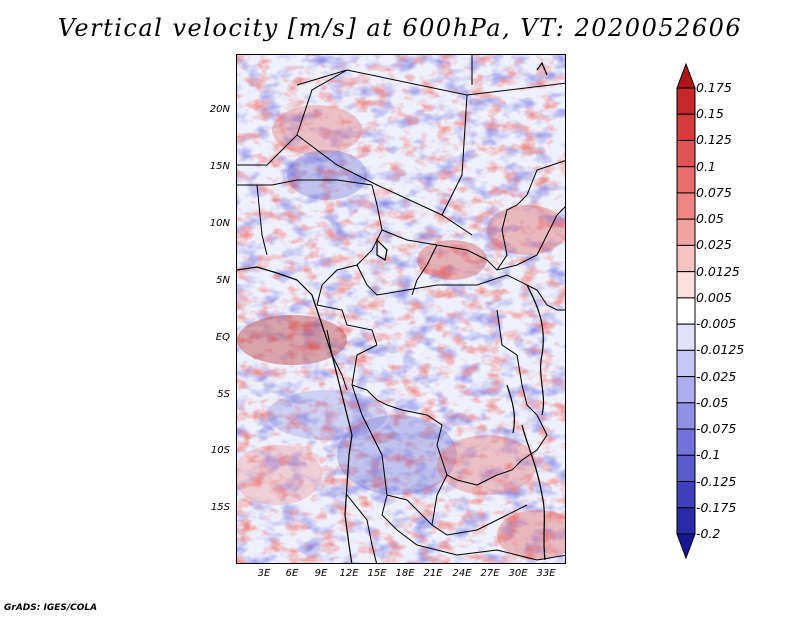 This screenshot has width=800, height=618. What do you see at coordinates (716, 507) in the screenshot?
I see `colorbar-label: -0.175` at bounding box center [716, 507].